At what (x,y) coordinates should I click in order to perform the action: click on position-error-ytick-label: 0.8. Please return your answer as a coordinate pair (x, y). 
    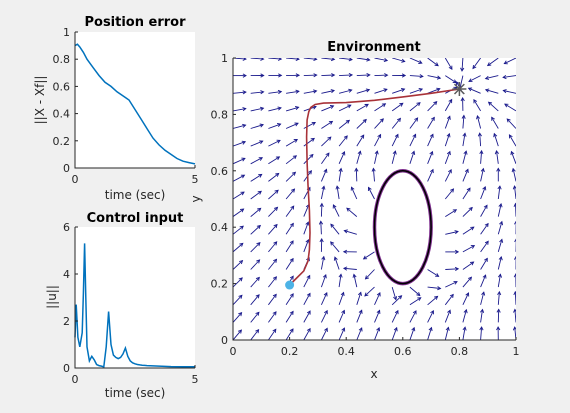
    Looking at the image, I should click on (62, 59).